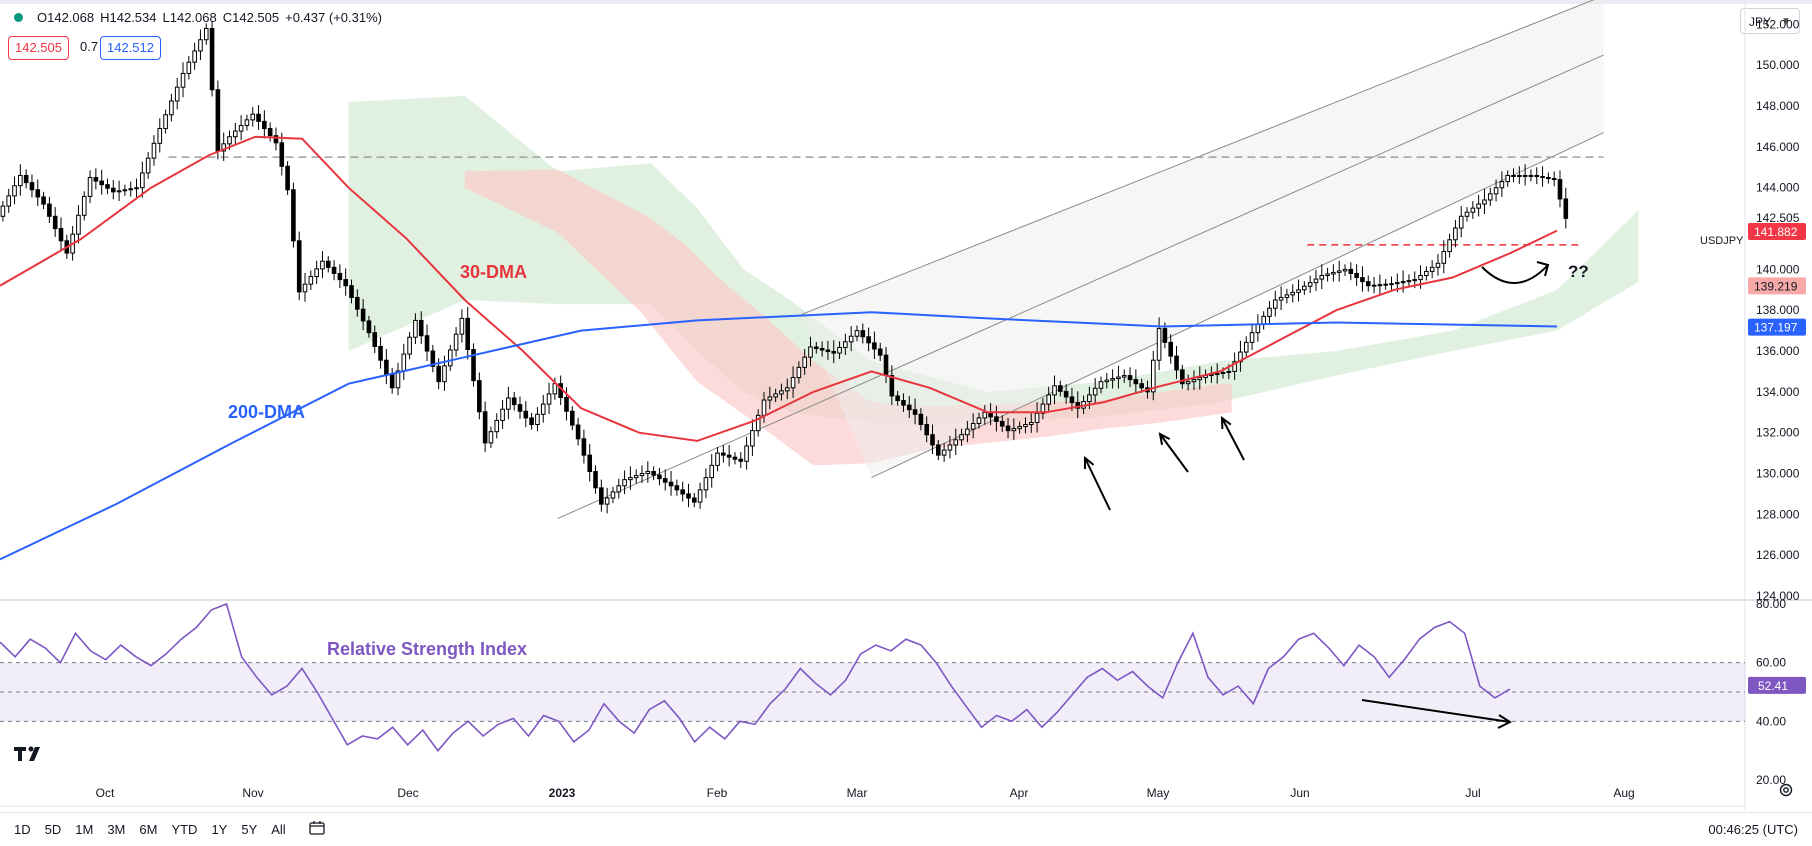  What do you see at coordinates (251, 17) in the screenshot?
I see `close-value: C142.505` at bounding box center [251, 17].